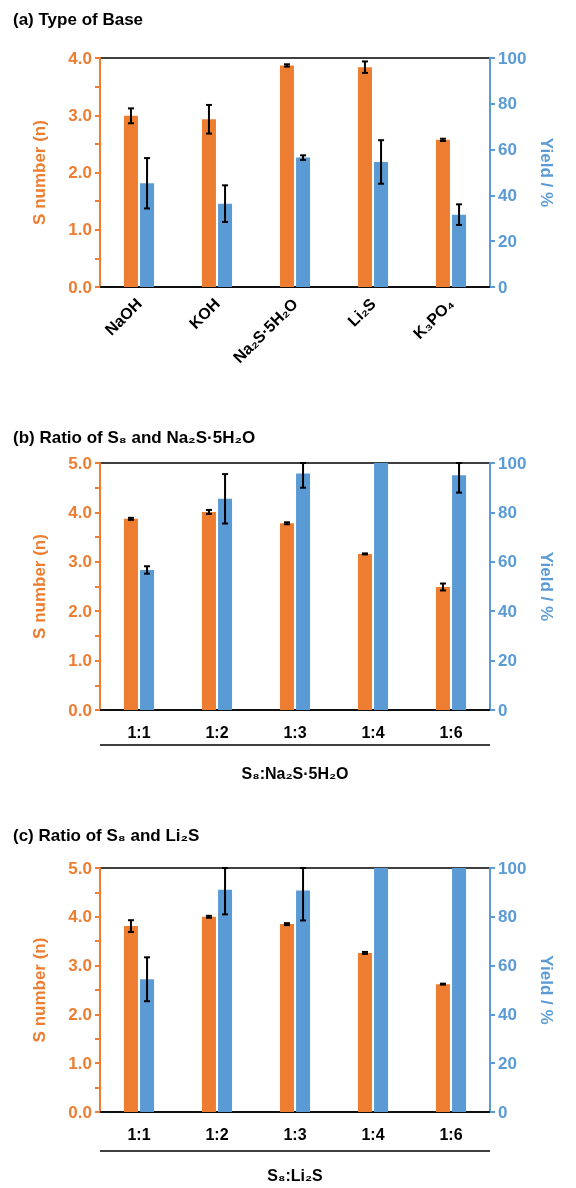  I want to click on chart-title: (c) Ratio of S₈ and Li₂S, so click(106, 835).